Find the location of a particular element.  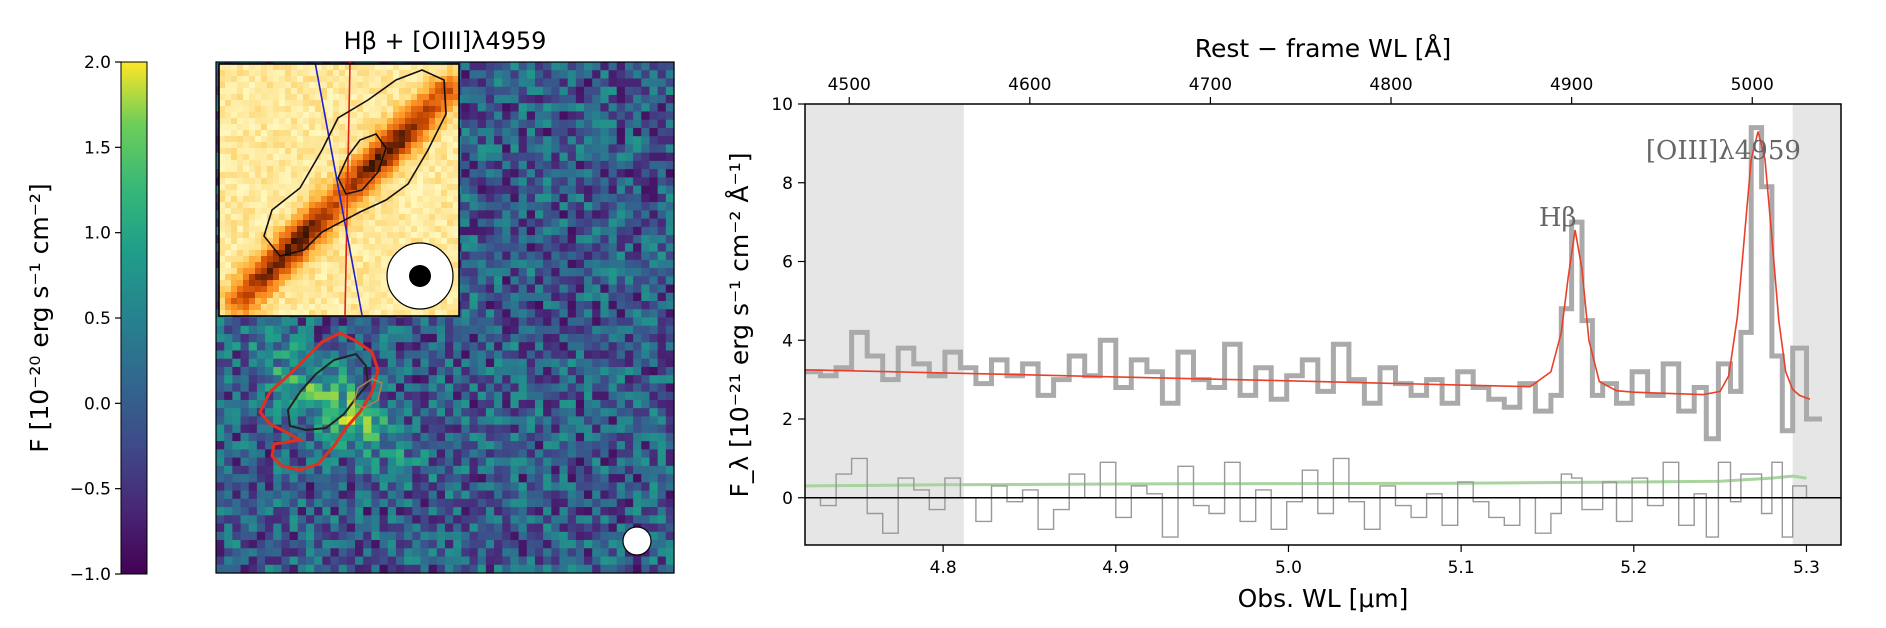

slit-red-line is located at coordinates (347, 188).